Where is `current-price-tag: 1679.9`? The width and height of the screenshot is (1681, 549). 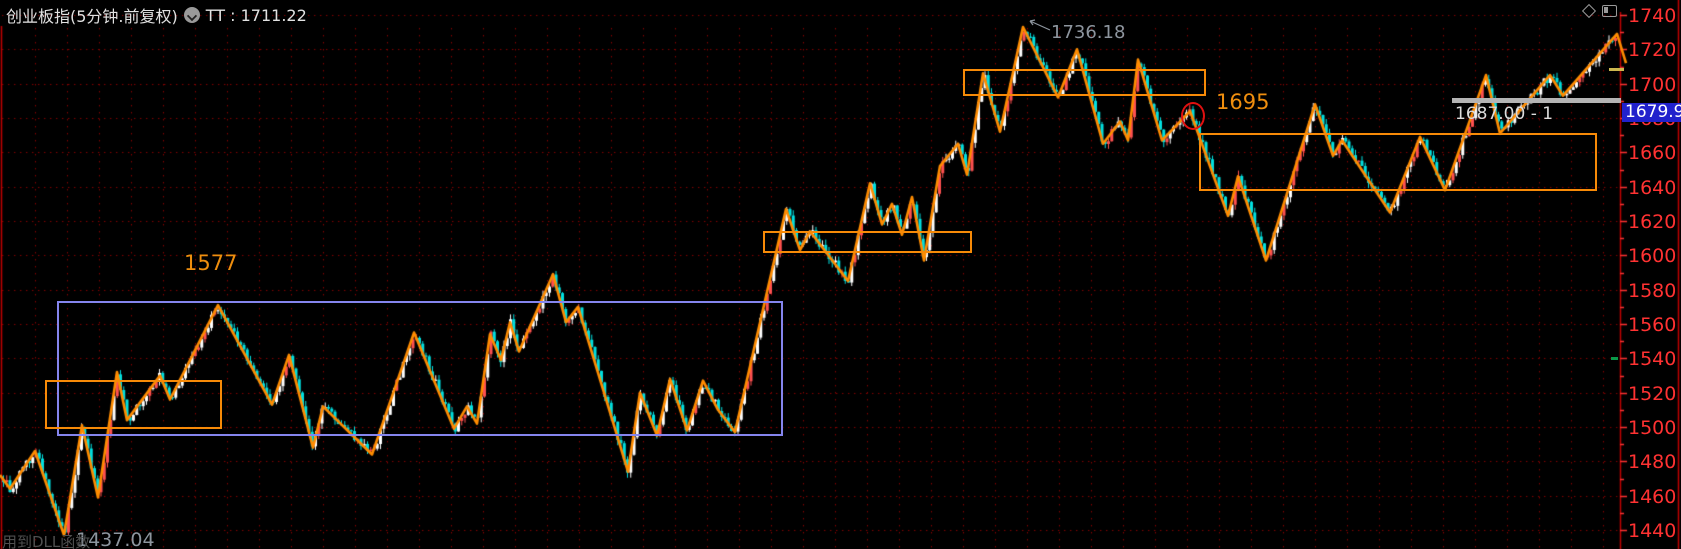
current-price-tag: 1679.9 is located at coordinates (1651, 112).